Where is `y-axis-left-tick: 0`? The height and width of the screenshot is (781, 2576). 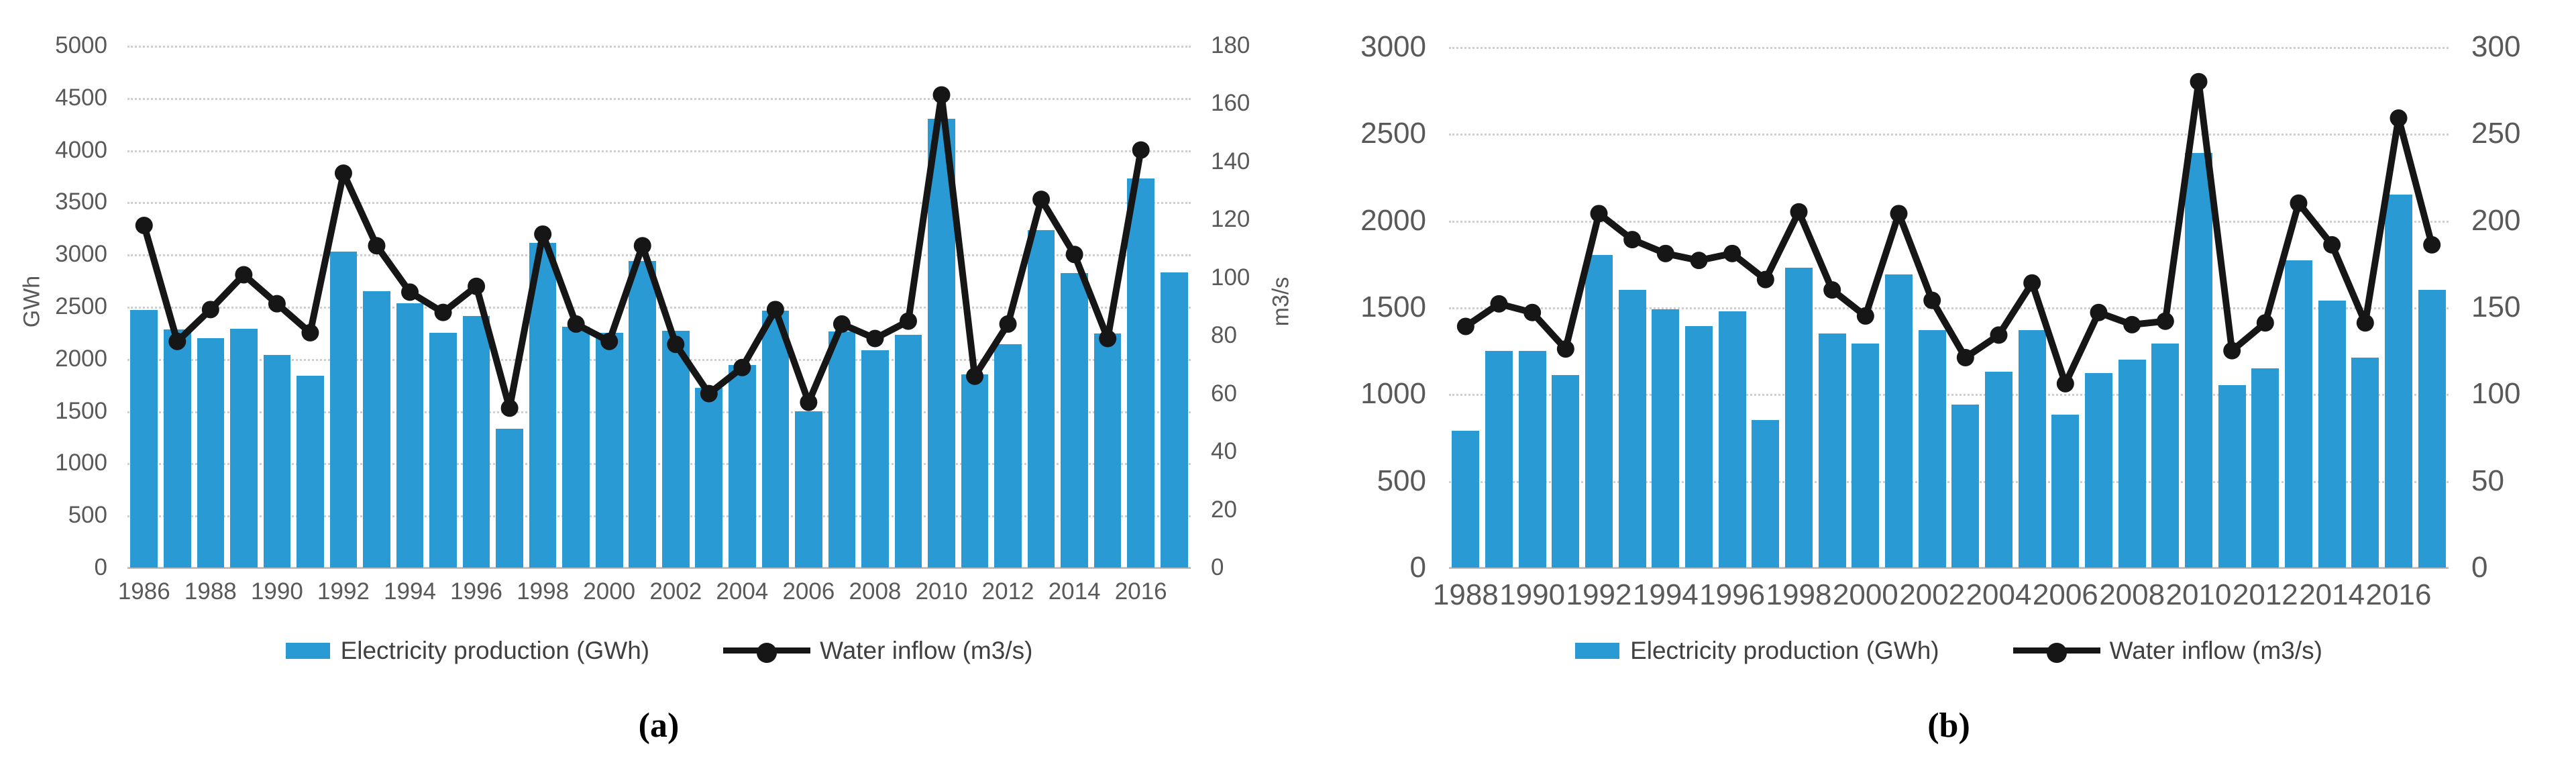
y-axis-left-tick: 0 is located at coordinates (1417, 567).